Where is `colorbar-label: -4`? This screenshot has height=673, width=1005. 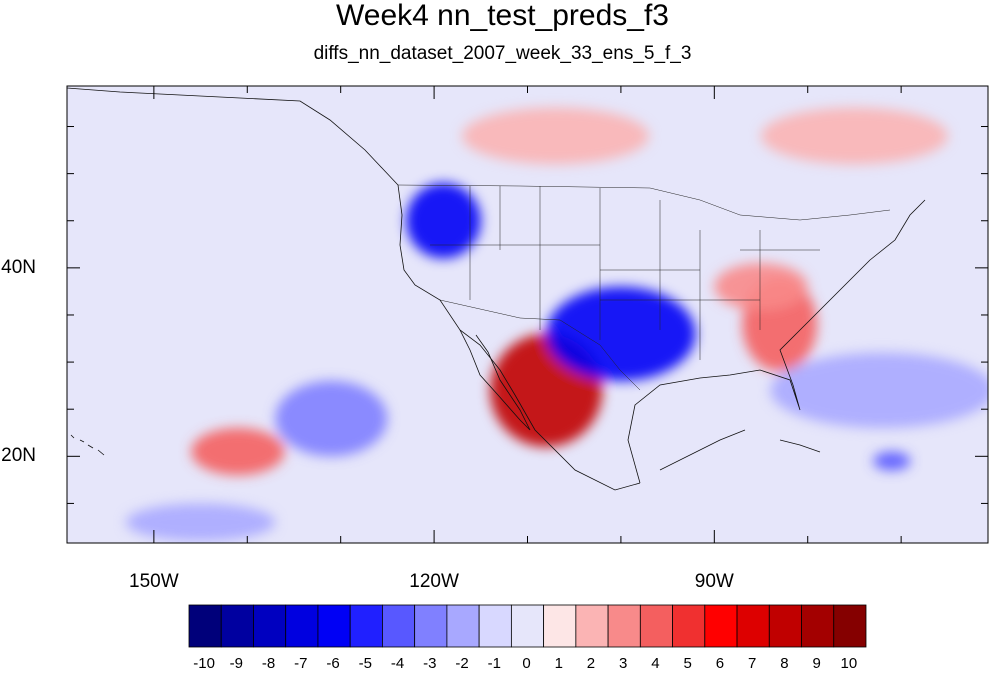
colorbar-label: -4 is located at coordinates (397, 663).